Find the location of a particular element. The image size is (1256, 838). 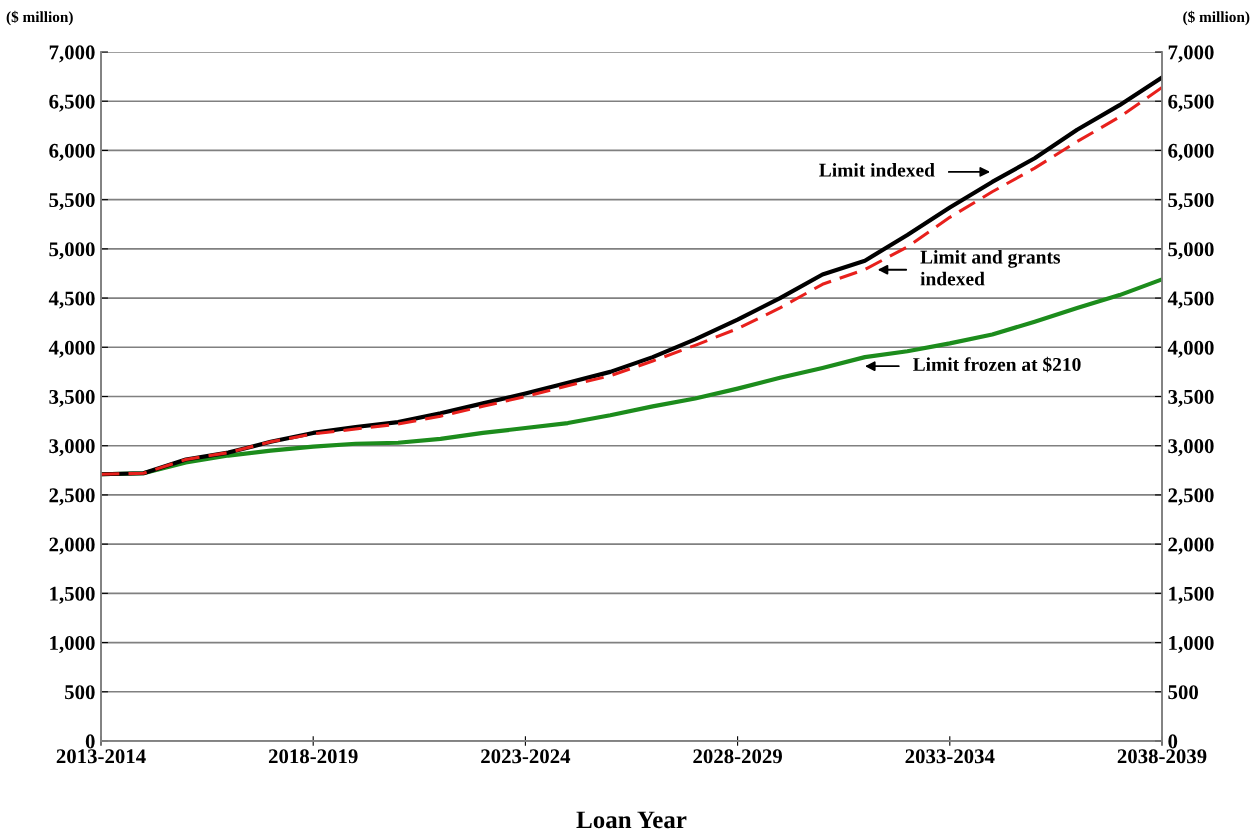

y2-tick-label: 5,000 is located at coordinates (1191, 251).